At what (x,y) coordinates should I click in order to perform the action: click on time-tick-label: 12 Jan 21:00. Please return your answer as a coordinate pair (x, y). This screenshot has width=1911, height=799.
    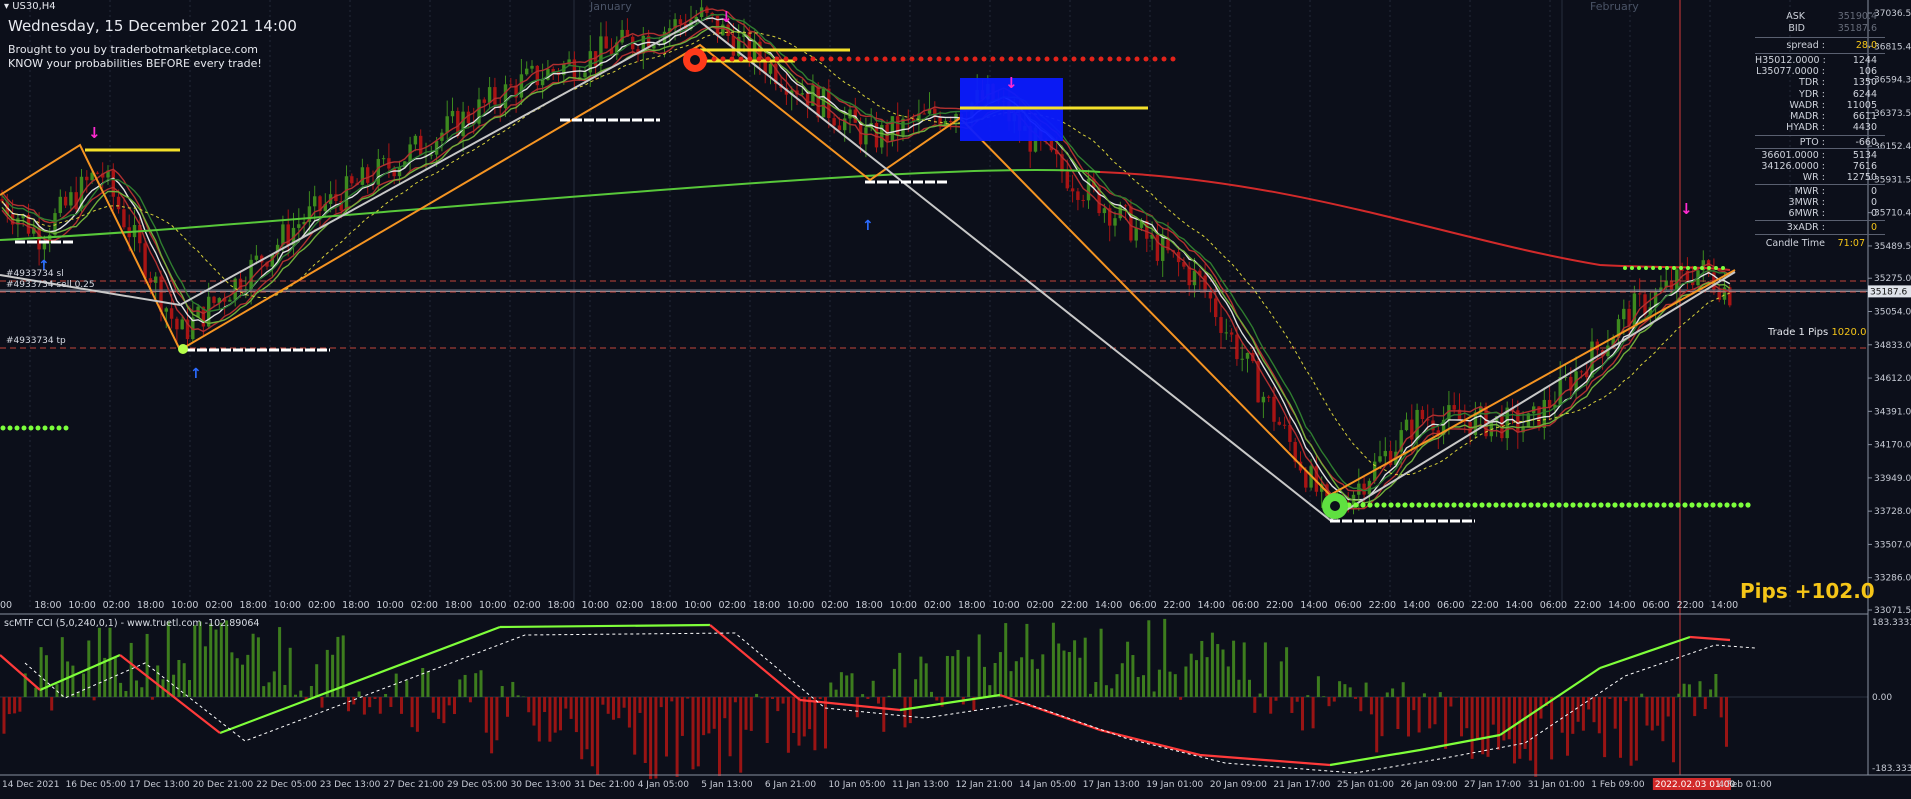
    Looking at the image, I should click on (984, 785).